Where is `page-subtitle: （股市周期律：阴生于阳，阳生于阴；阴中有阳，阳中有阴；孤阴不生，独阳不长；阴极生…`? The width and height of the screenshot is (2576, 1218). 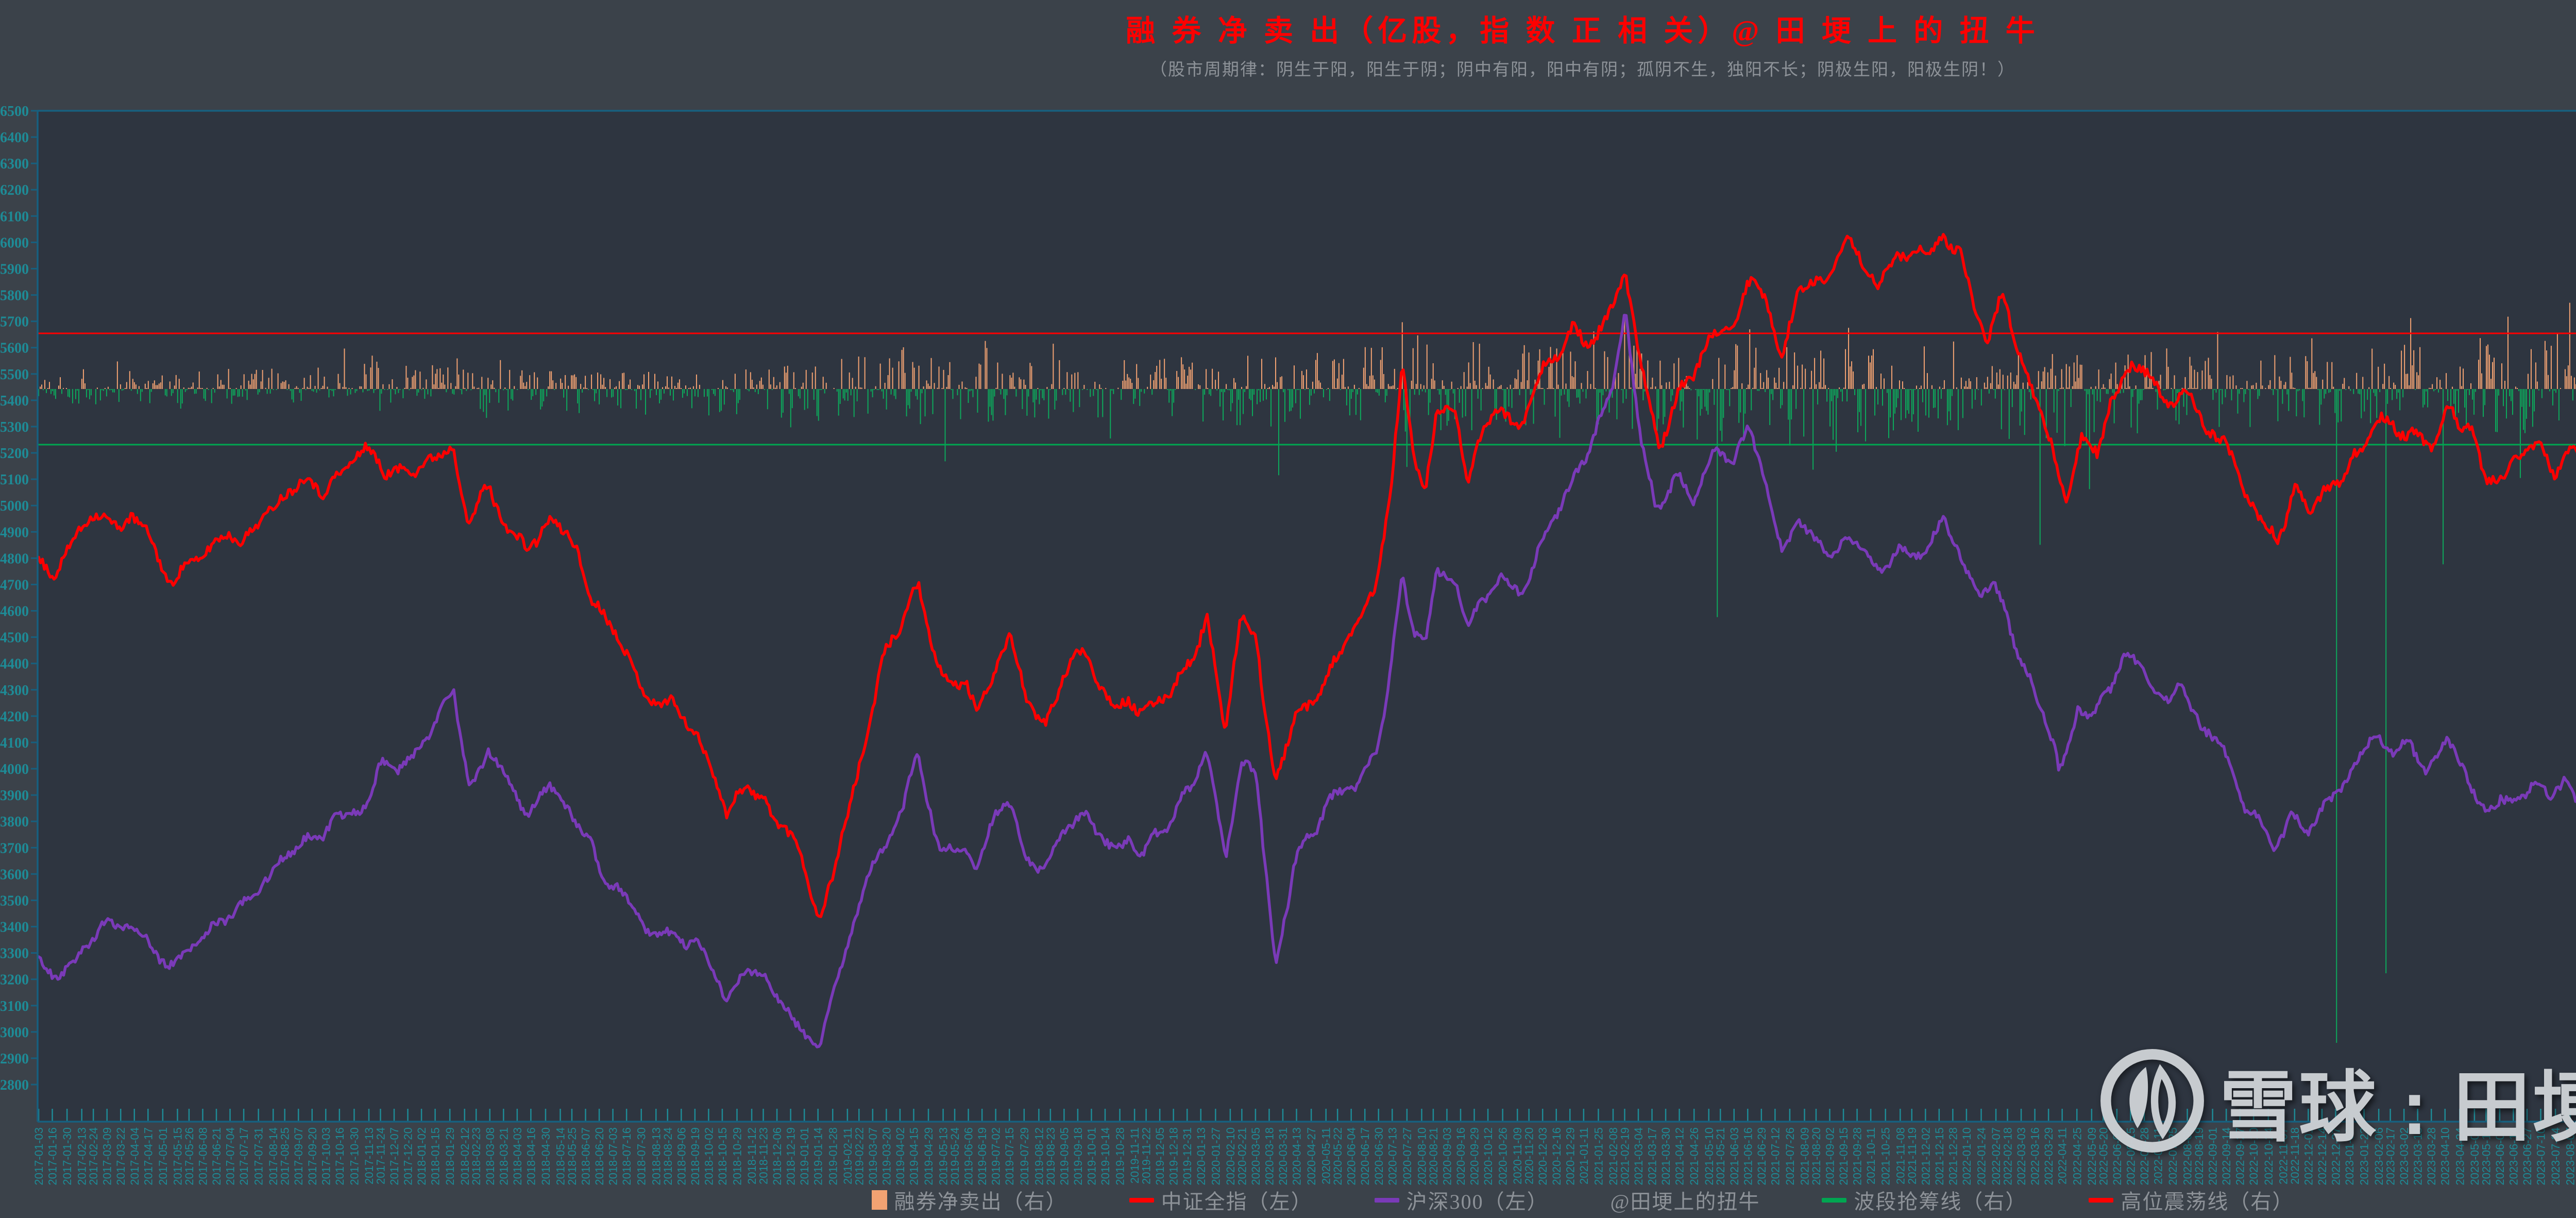 page-subtitle: （股市周期律：阴生于阳，阳生于阴；阴中有阳，阳中有阴；孤阴不生，独阳不长；阴极生… is located at coordinates (1582, 70).